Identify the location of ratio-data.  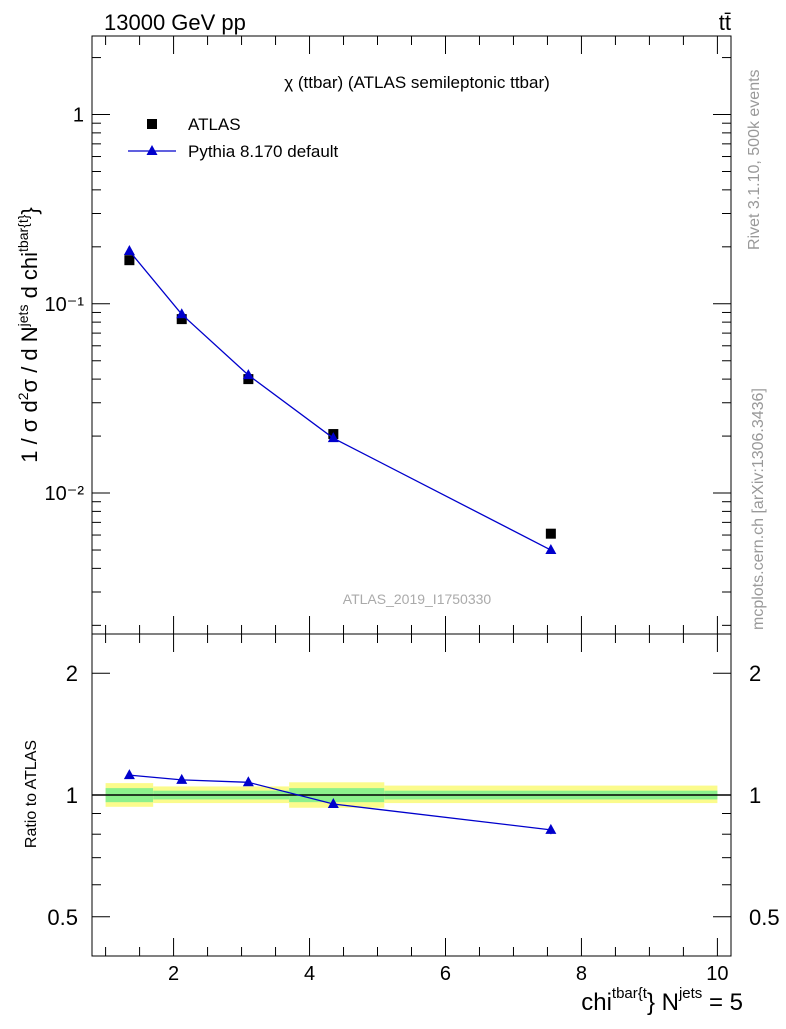
(340, 802).